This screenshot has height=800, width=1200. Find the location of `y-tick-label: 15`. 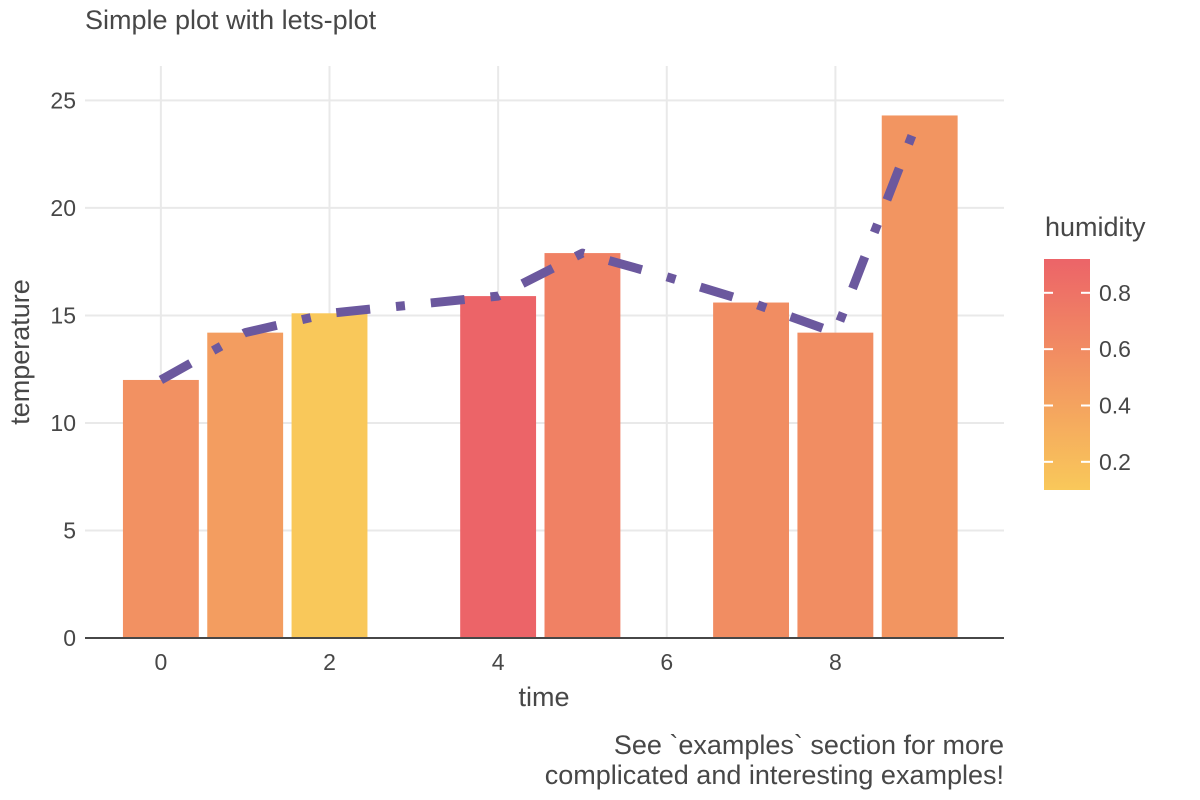

y-tick-label: 15 is located at coordinates (63, 315).